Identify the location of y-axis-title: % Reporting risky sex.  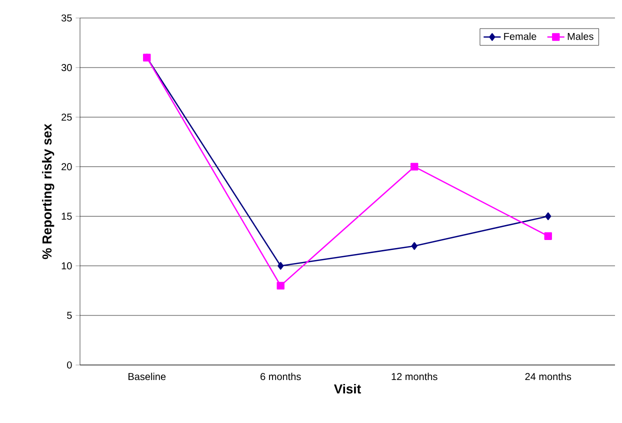
(48, 192).